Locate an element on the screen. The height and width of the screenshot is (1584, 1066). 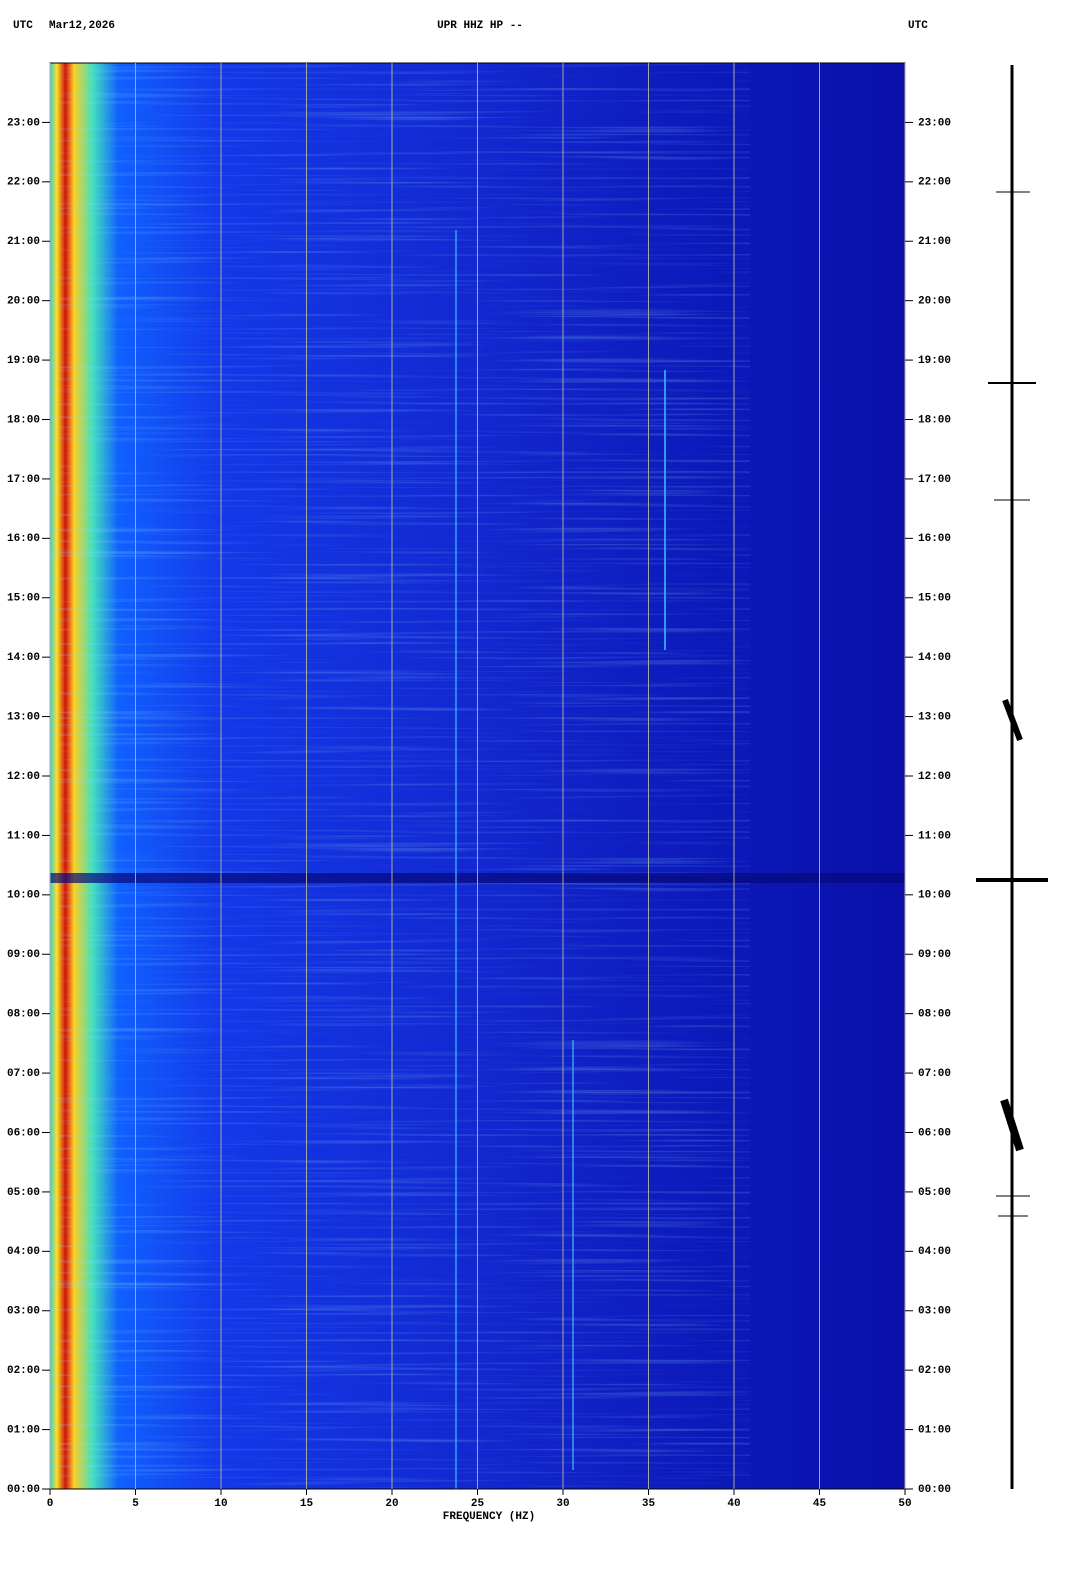
x-tick-label: 0 is located at coordinates (50, 1504).